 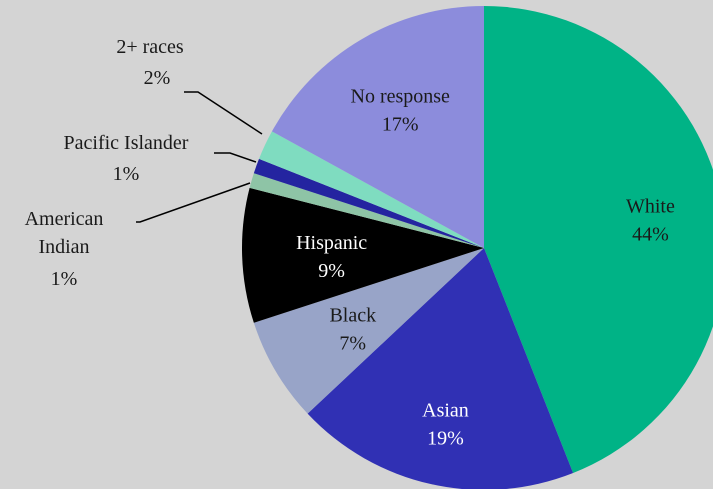 What do you see at coordinates (63, 247) in the screenshot?
I see `slice-label-american-indian: Indian` at bounding box center [63, 247].